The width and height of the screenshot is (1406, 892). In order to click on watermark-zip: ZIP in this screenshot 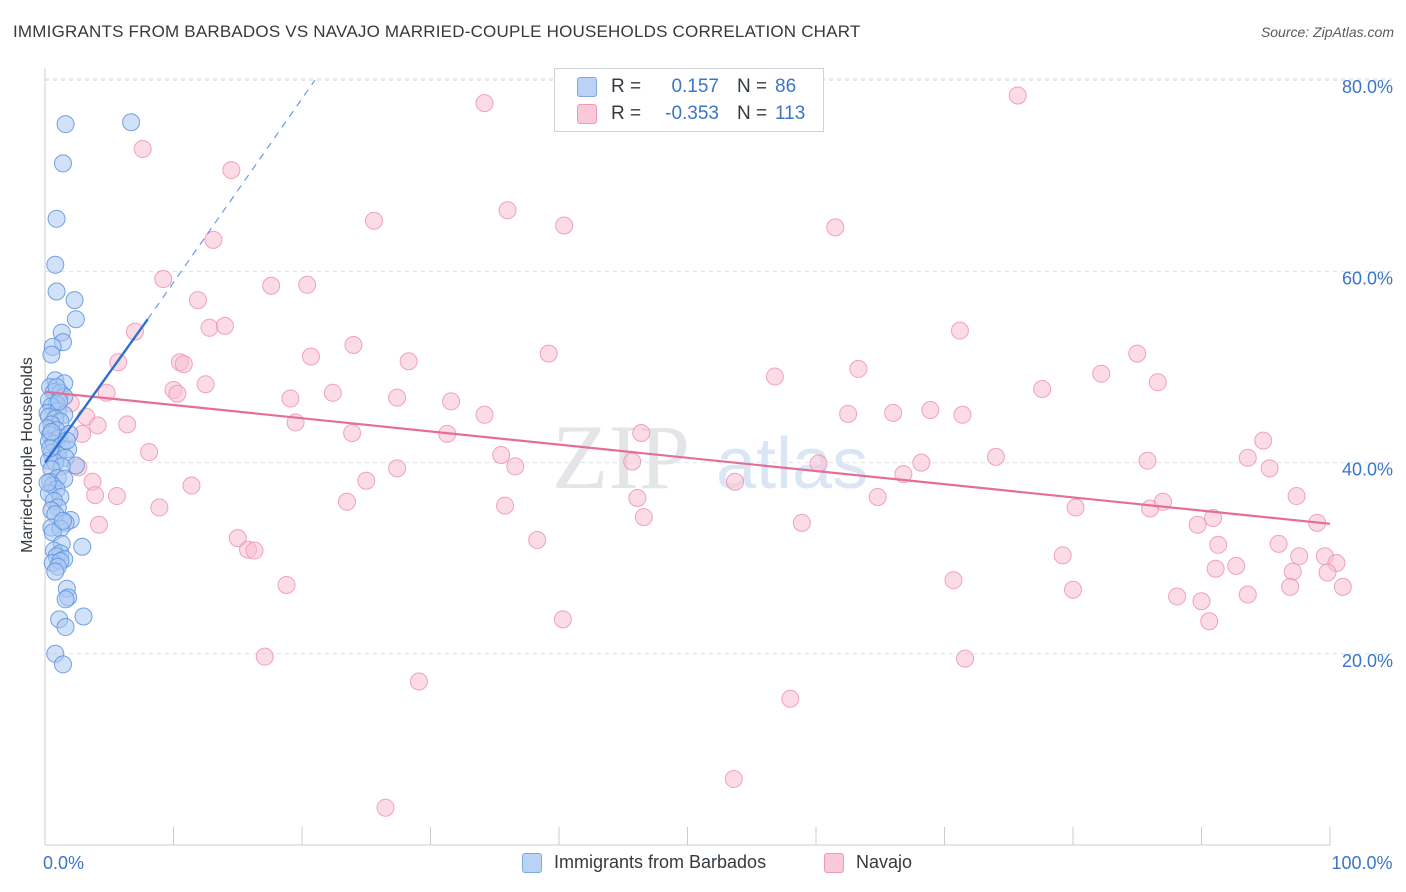, I will do `click(621, 457)`.